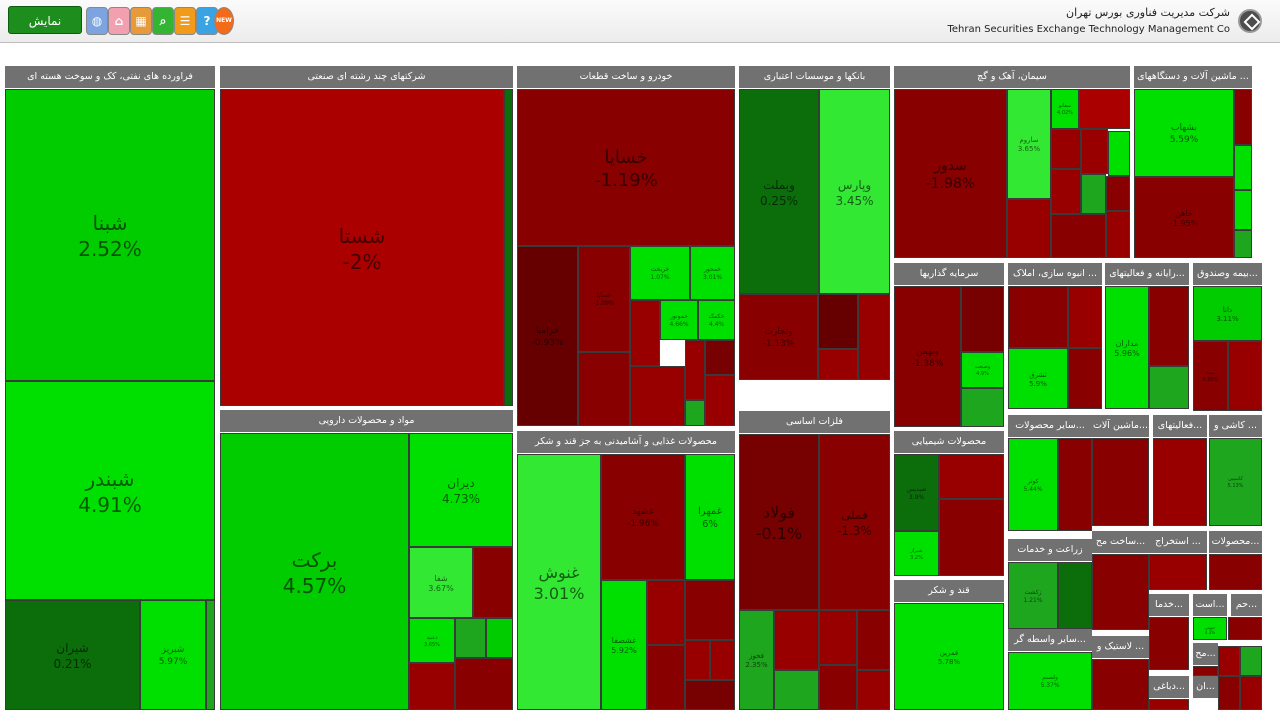 The image size is (1280, 720). What do you see at coordinates (1120, 426) in the screenshot?
I see `sector-header: ...ماشین آلات` at bounding box center [1120, 426].